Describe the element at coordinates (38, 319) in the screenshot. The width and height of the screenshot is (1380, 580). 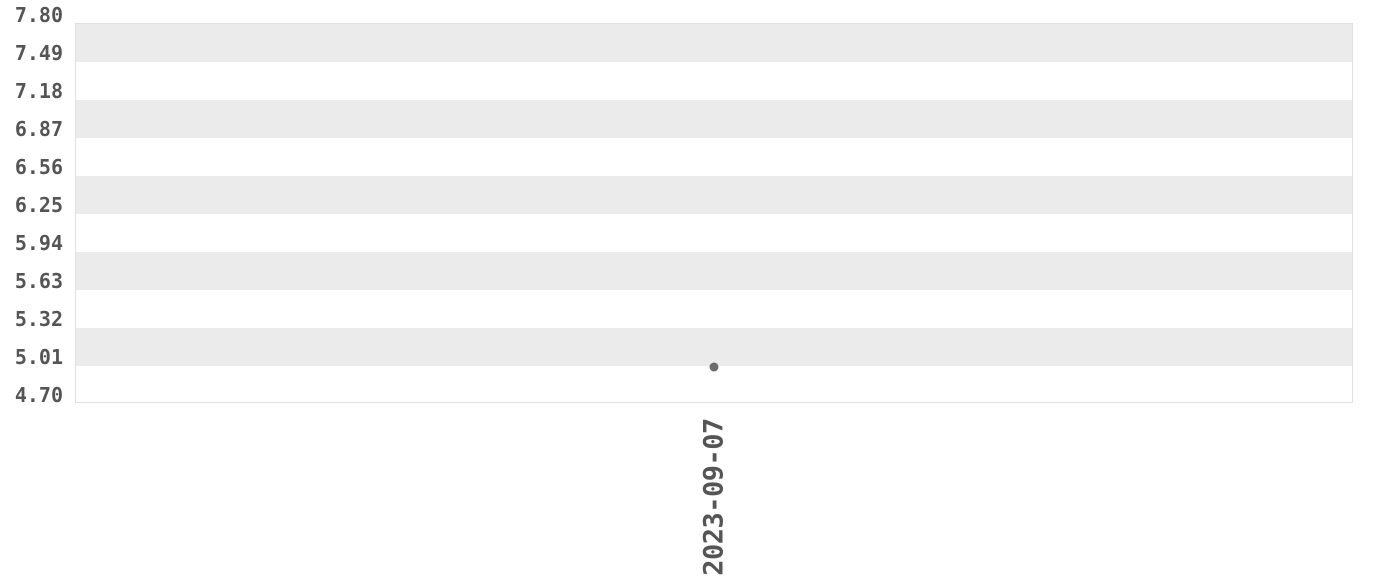
I see `y-axis-tick-label: 5.32` at that location.